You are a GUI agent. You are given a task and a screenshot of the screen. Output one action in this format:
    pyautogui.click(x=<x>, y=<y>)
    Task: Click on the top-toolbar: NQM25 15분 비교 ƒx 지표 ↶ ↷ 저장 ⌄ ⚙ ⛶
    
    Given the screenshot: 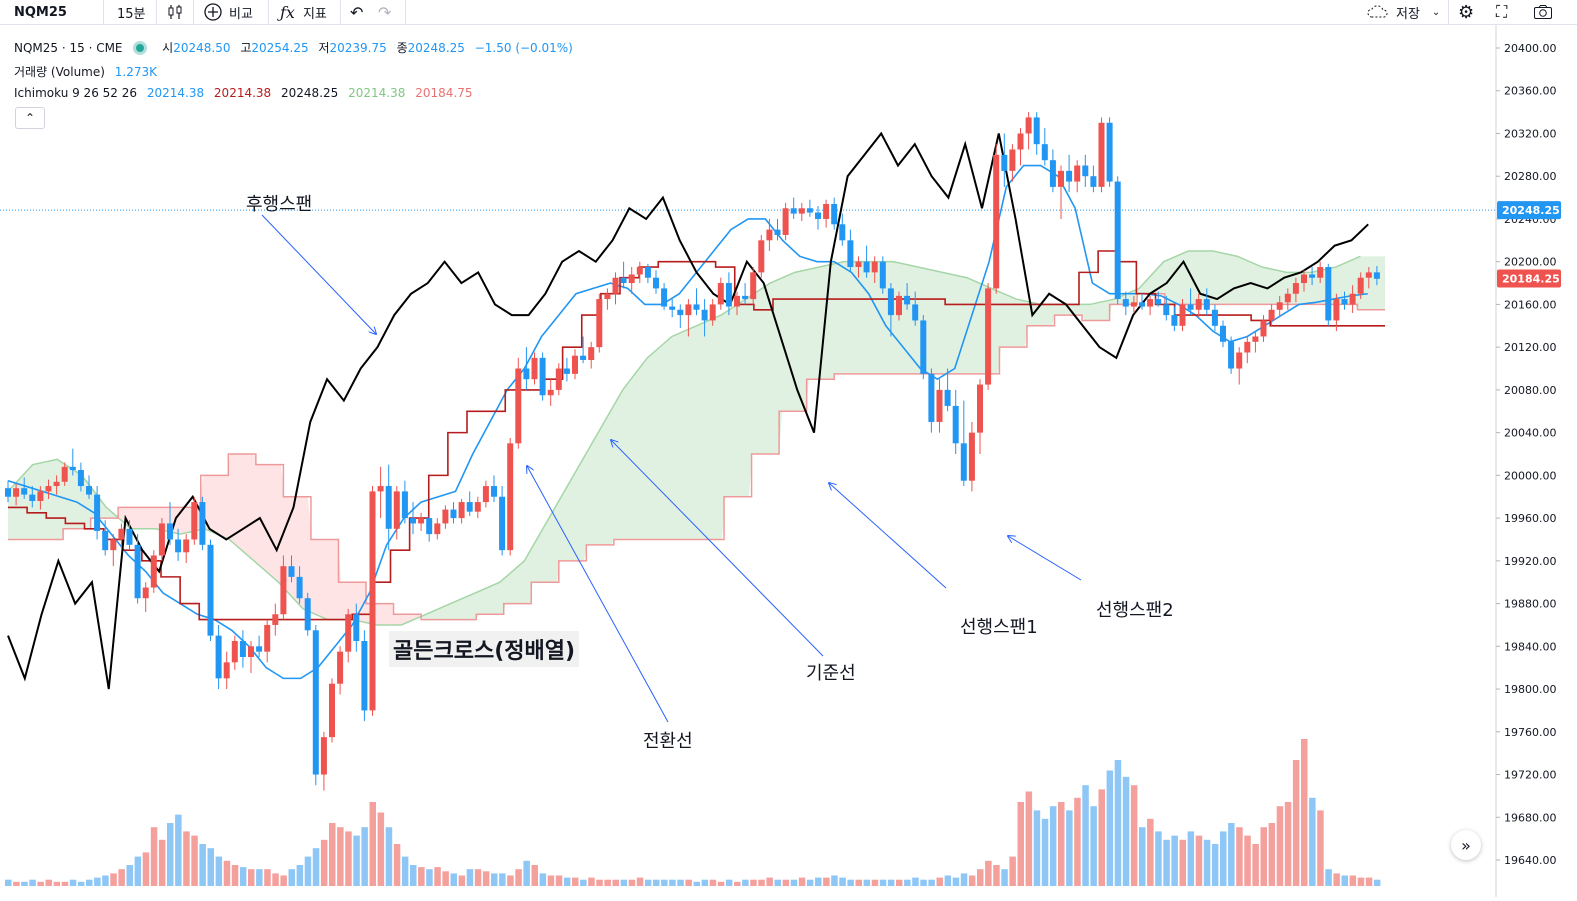 What is the action you would take?
    pyautogui.click(x=788, y=12)
    